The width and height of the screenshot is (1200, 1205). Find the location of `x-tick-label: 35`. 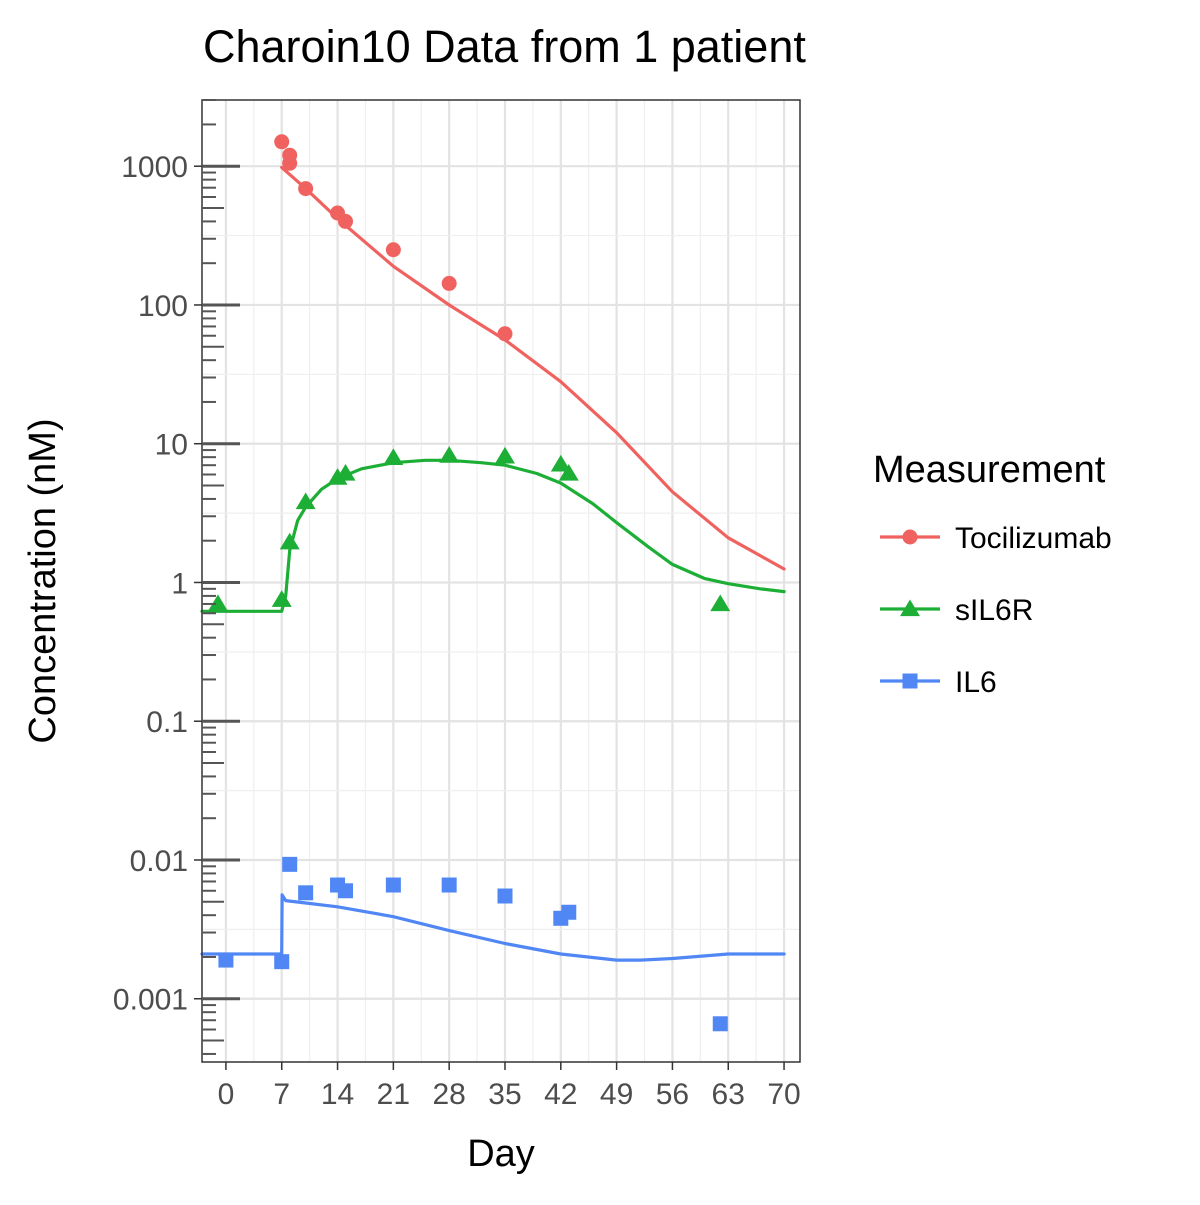

x-tick-label: 35 is located at coordinates (504, 1094).